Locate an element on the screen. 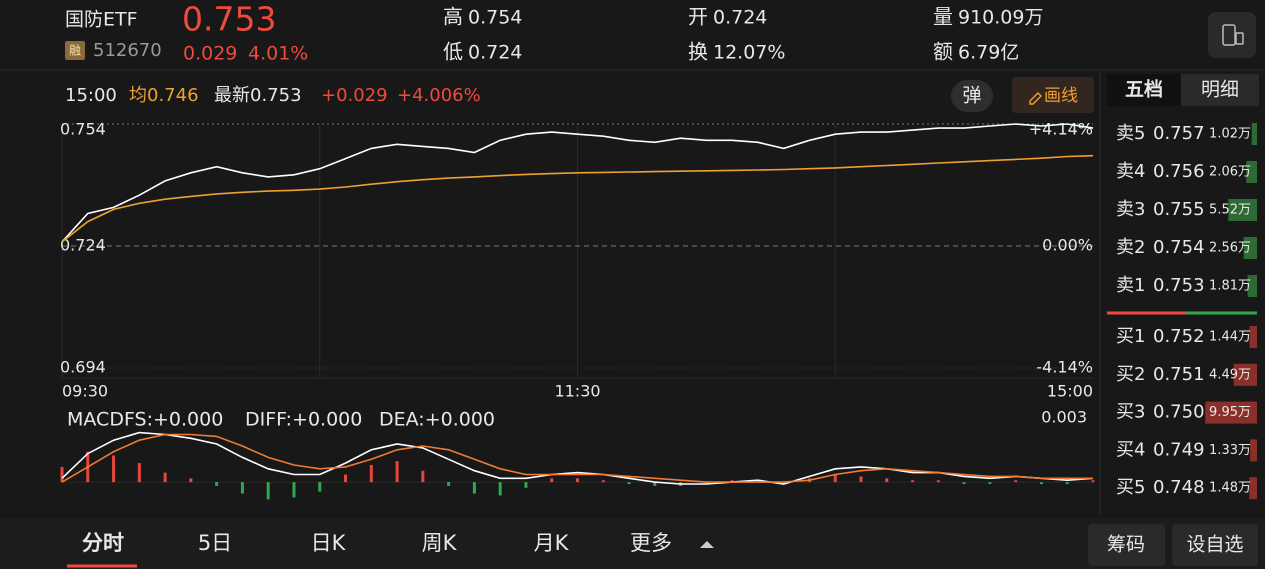  action-label: 筹码 is located at coordinates (1126, 545).